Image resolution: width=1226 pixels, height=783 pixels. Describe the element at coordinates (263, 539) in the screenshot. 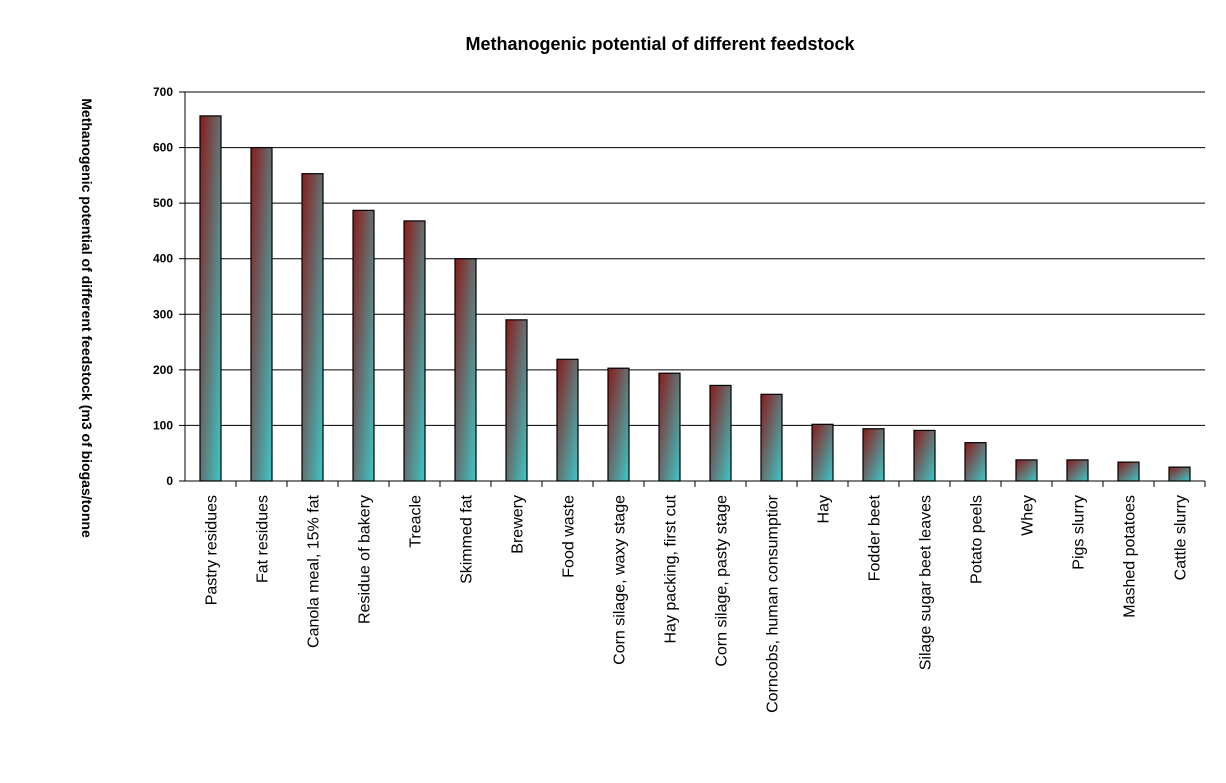

I see `x-tick-label: Fat residues` at that location.